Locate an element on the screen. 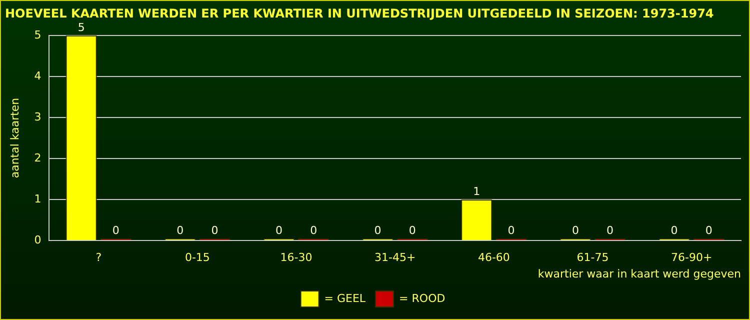 Image resolution: width=750 pixels, height=320 pixels. y-axis-title: aantal kaarten is located at coordinates (15, 138).